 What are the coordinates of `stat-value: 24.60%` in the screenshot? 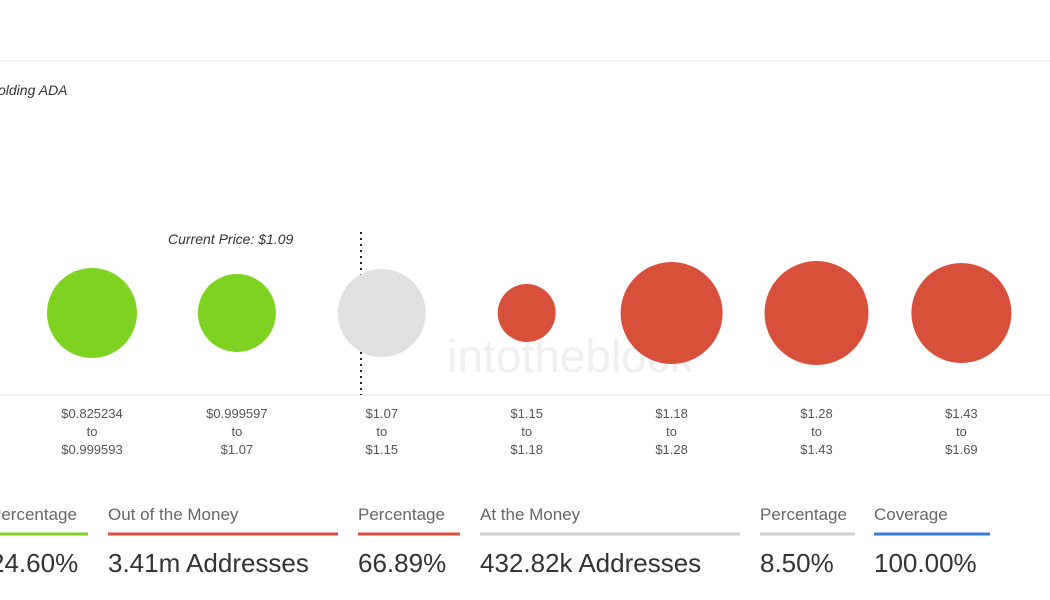 It's located at (39, 563).